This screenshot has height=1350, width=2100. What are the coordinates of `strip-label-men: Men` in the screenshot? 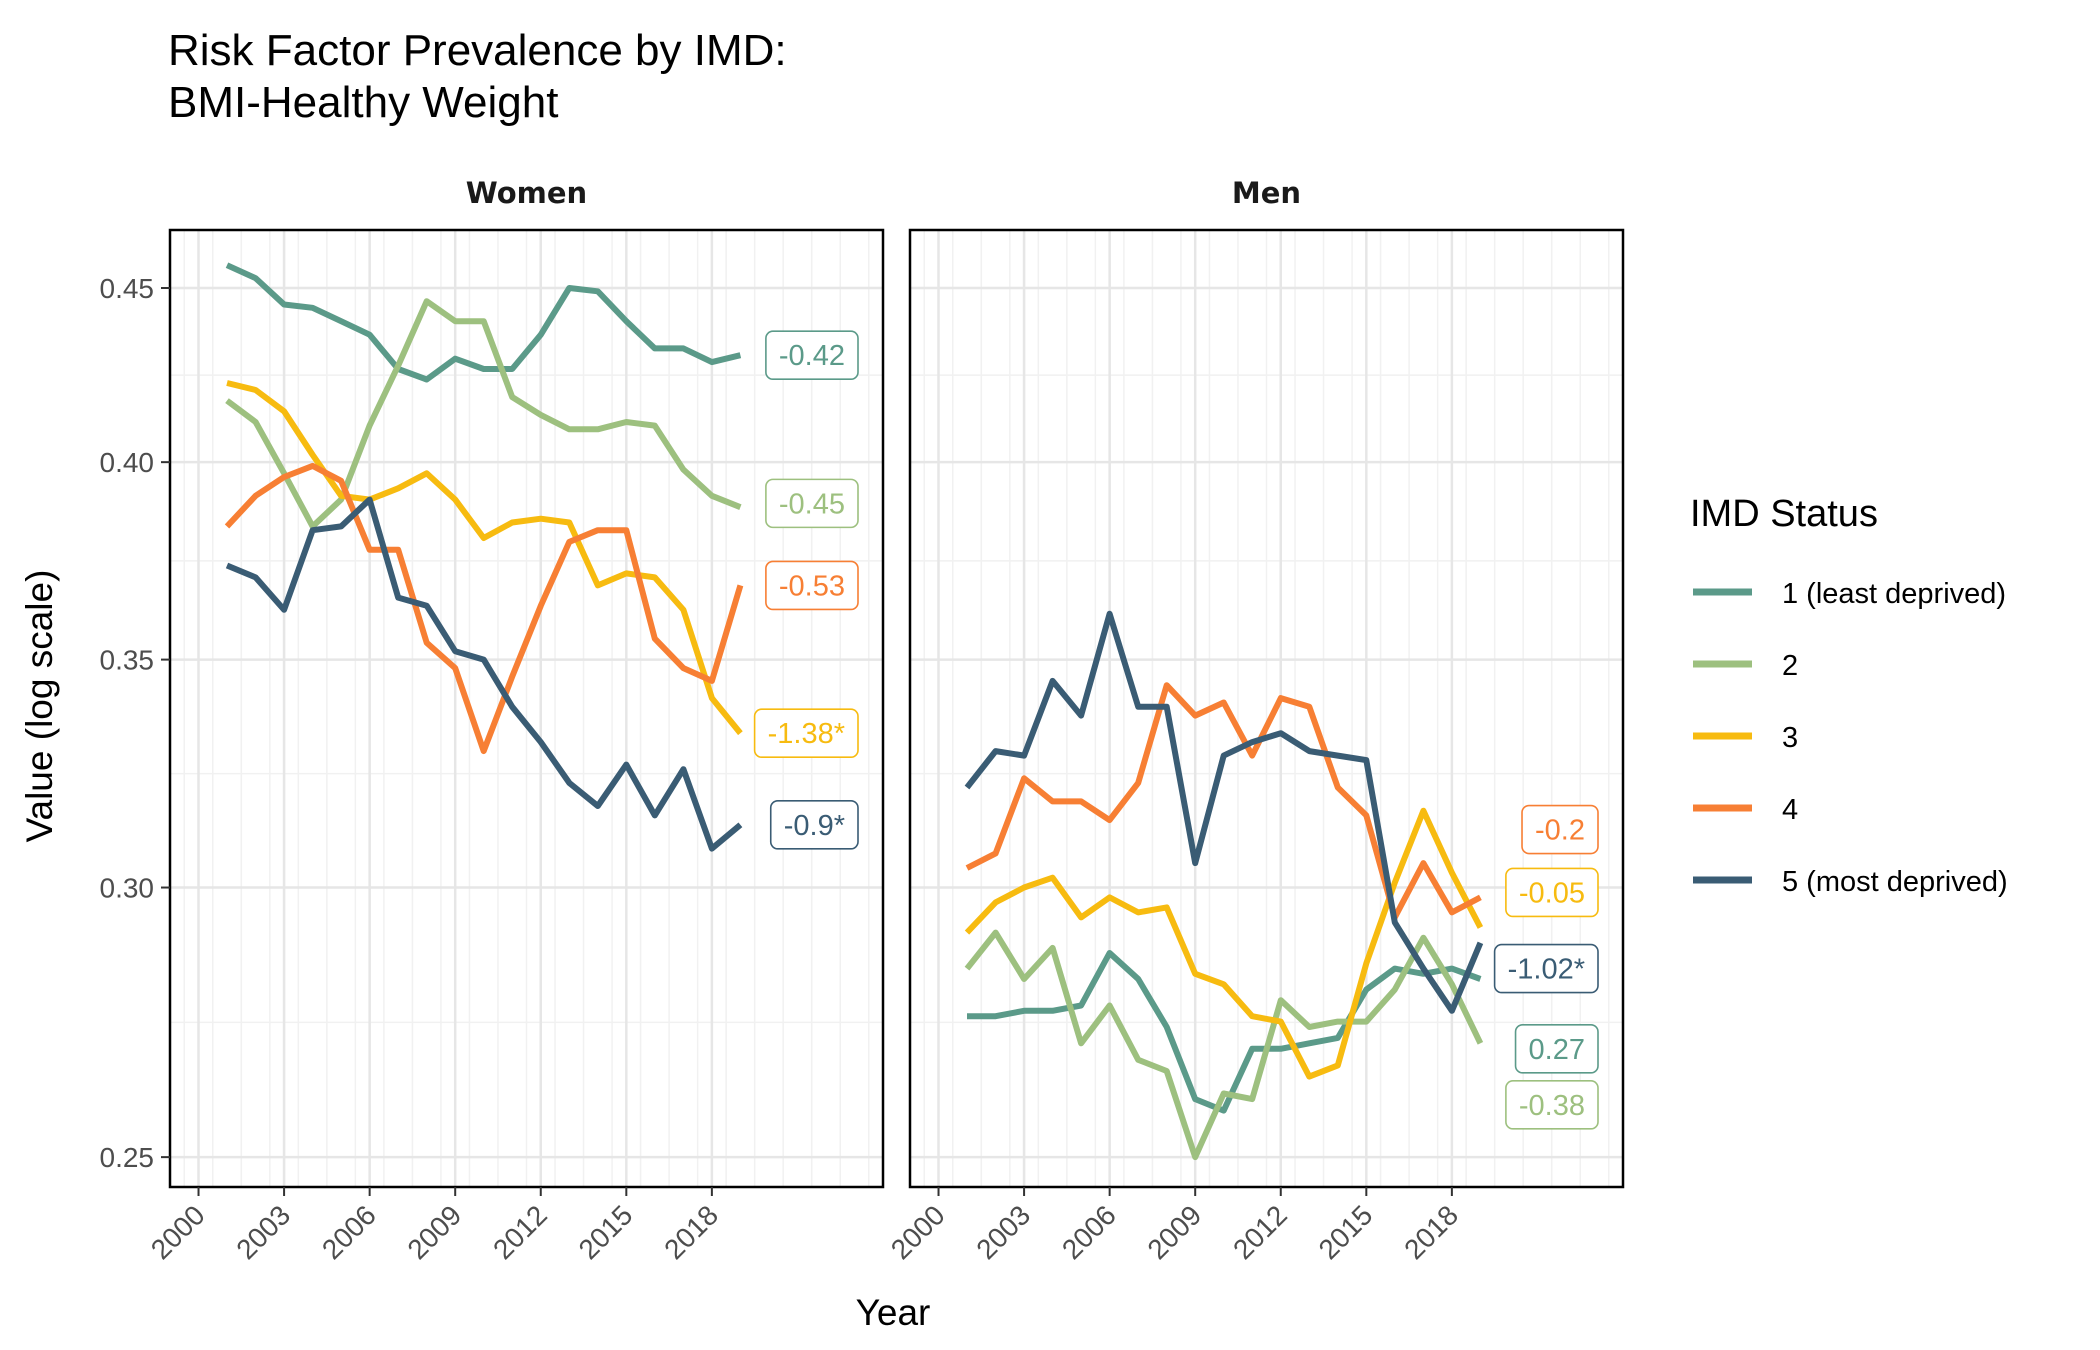 It's located at (1266, 193).